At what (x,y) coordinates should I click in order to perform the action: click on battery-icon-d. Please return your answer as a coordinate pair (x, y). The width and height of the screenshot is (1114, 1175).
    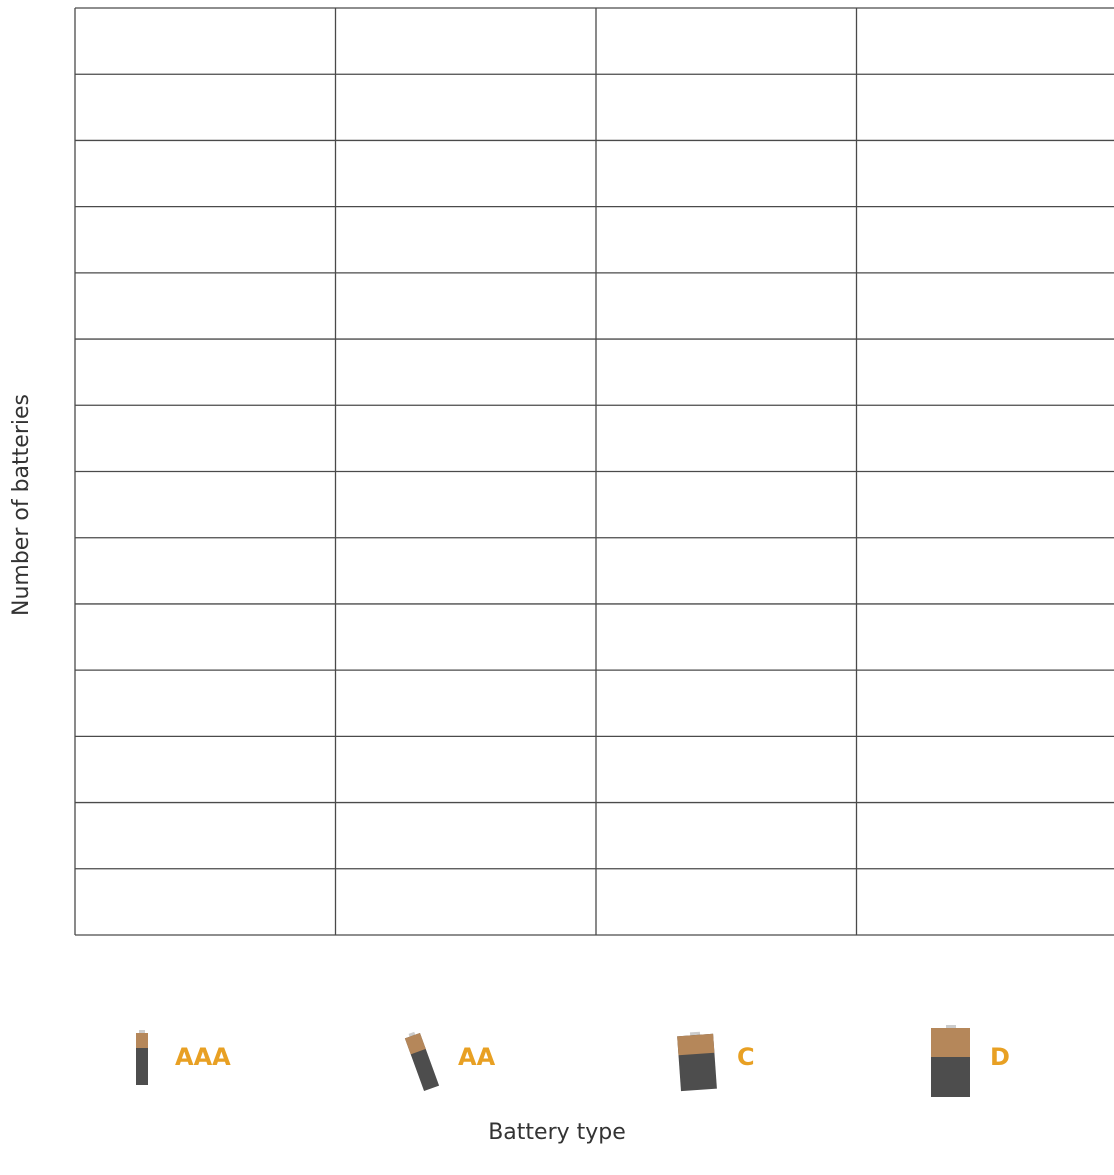
    Looking at the image, I should click on (950, 1061).